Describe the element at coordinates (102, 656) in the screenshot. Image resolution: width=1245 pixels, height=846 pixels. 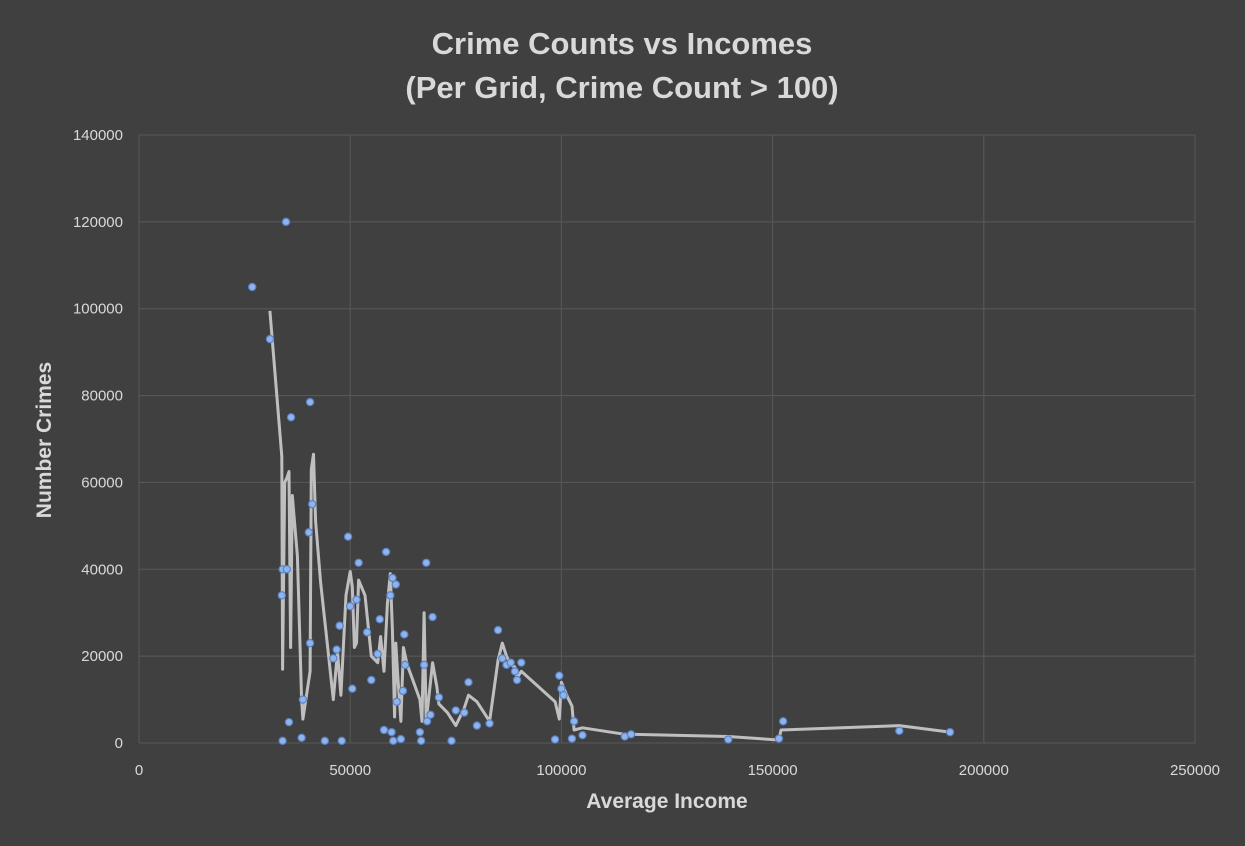
I see `y-tick-label: 20000` at that location.